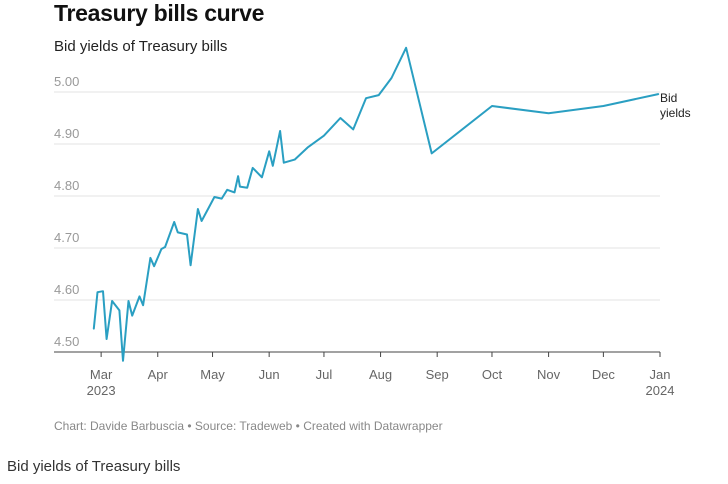 This screenshot has height=484, width=728. I want to click on x-tick-label: Apr, so click(158, 374).